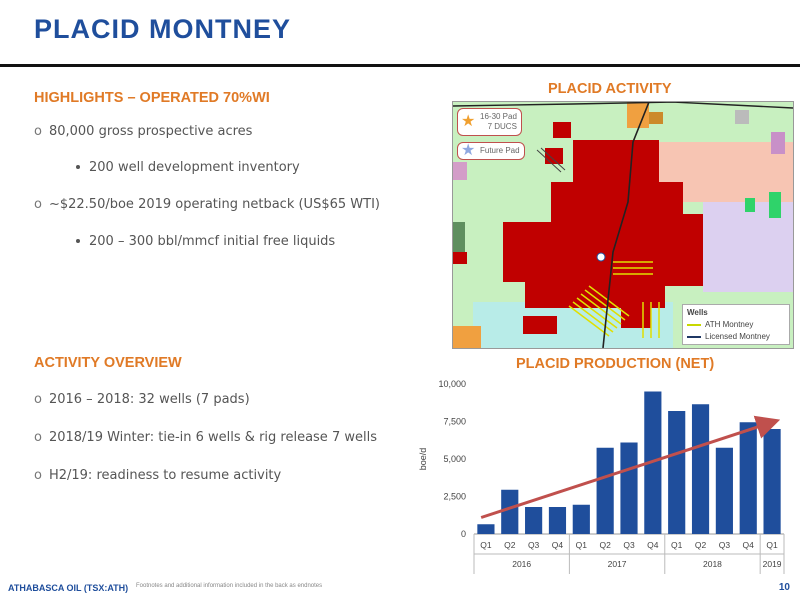 The height and width of the screenshot is (600, 800). I want to click on legend-label: ATH Montney, so click(729, 324).